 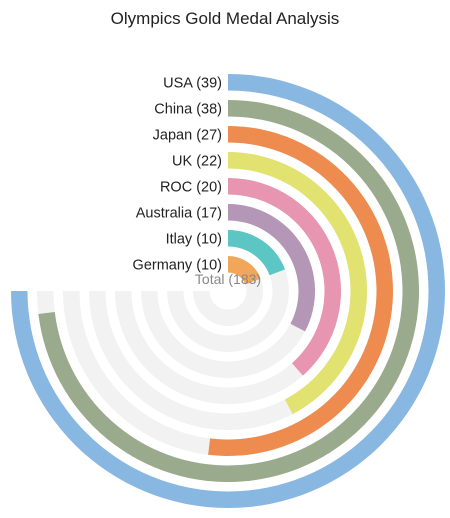 I want to click on total-label: Total (183), so click(x=228, y=279).